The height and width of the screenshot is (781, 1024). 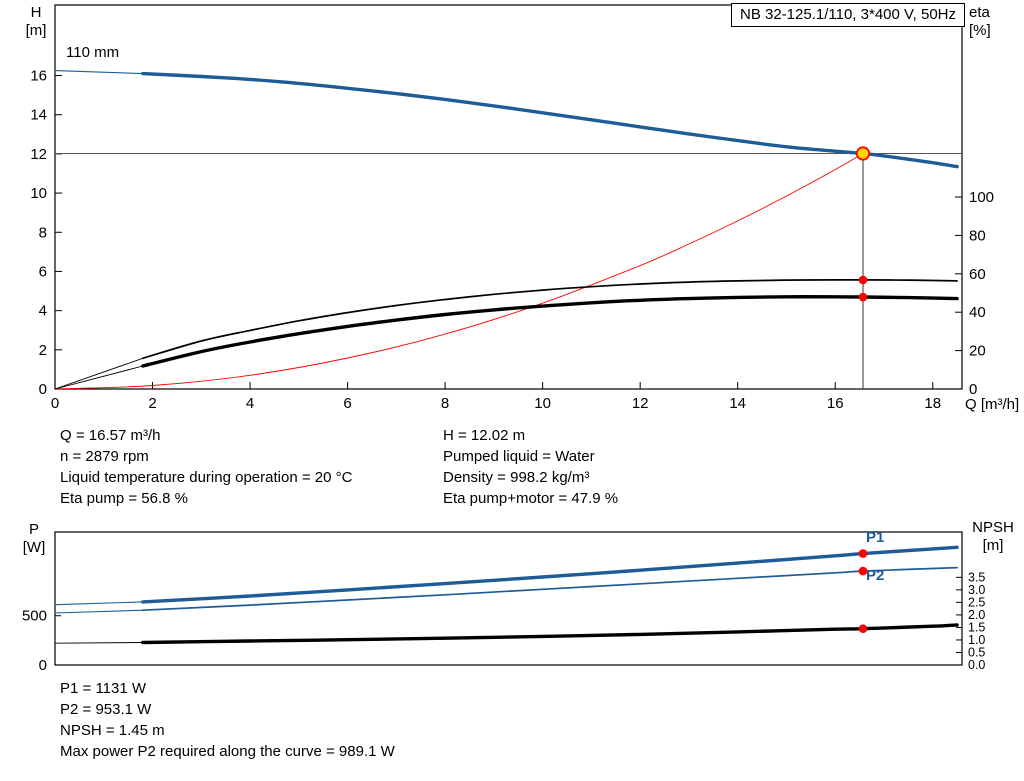 I want to click on npsh-tick-label: 1.0, so click(x=976, y=640).